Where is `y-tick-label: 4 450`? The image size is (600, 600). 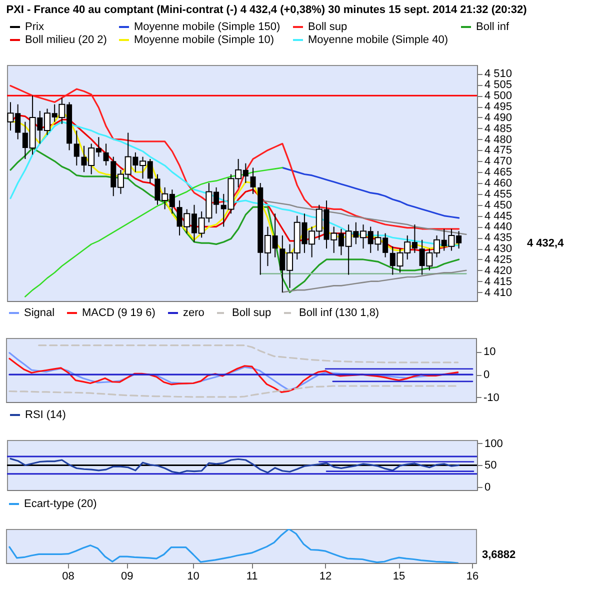
y-tick-label: 4 450 is located at coordinates (498, 205).